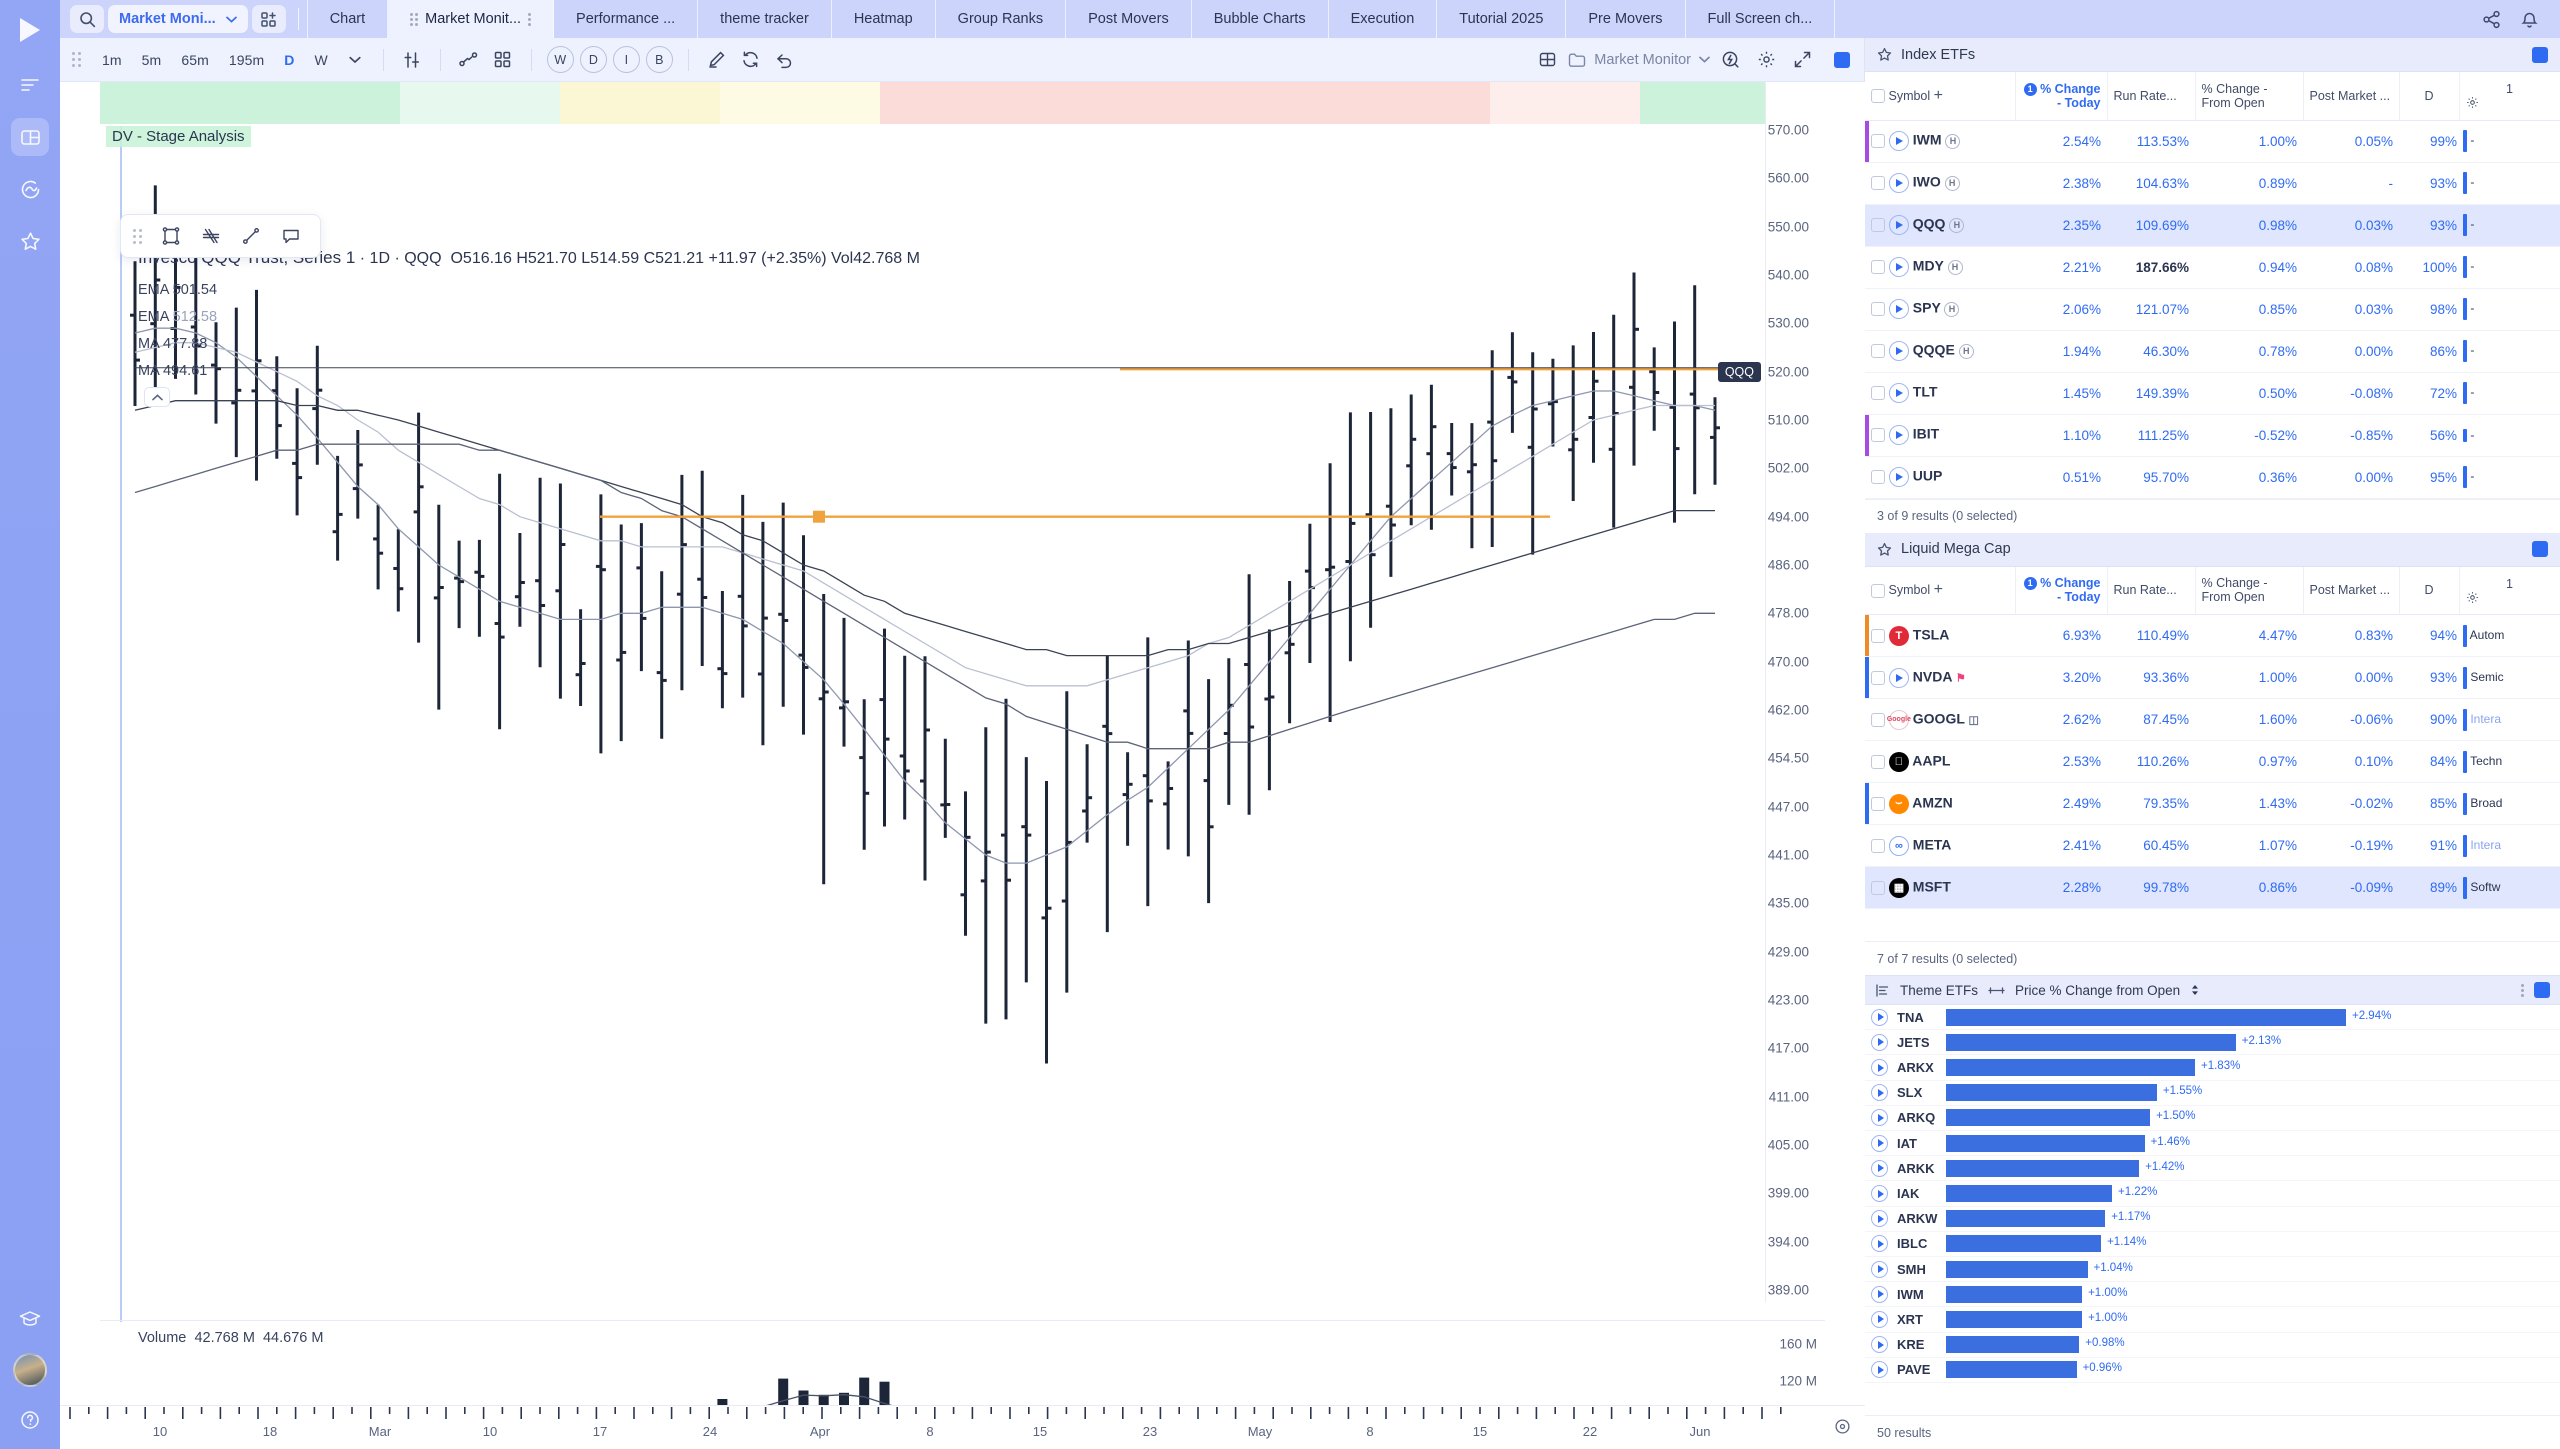  Describe the element at coordinates (469, 60) in the screenshot. I see `compare-icon` at that location.